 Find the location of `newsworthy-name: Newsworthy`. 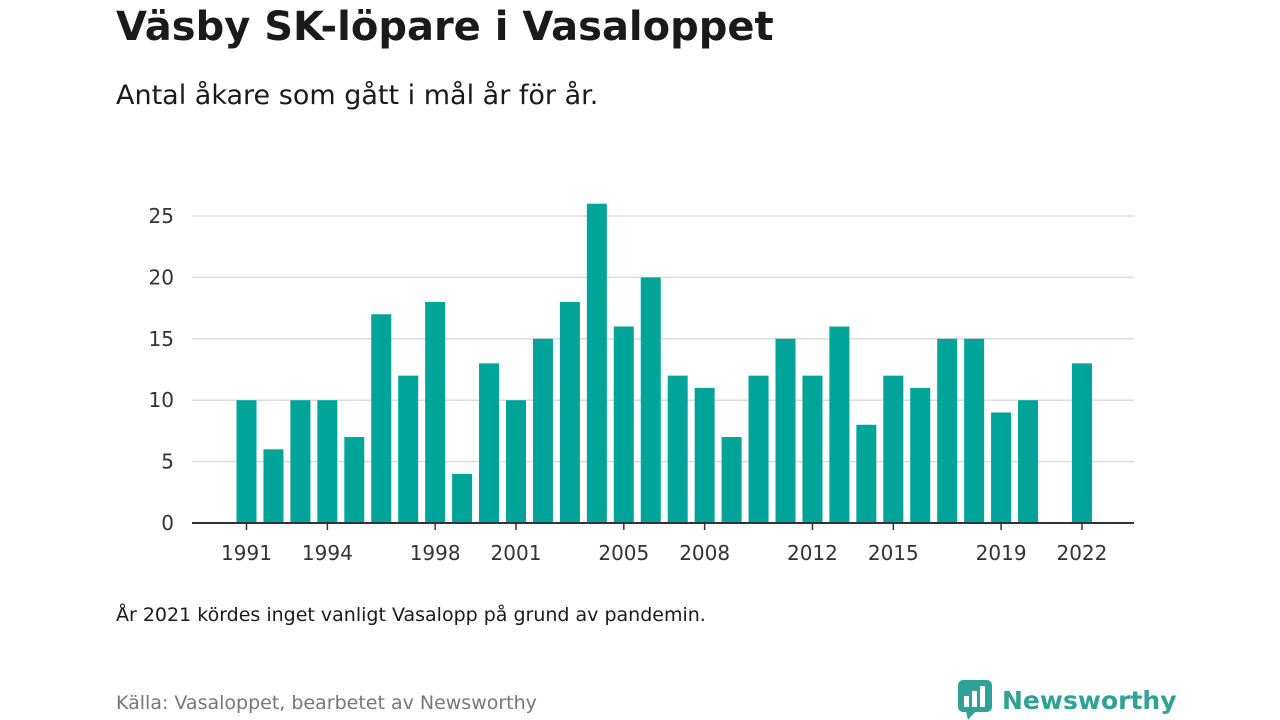

newsworthy-name: Newsworthy is located at coordinates (1089, 700).